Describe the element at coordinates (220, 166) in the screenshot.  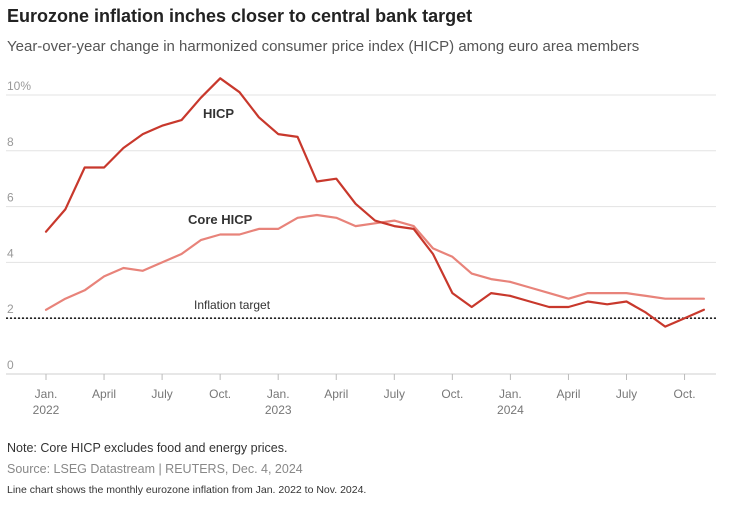
I see `series-labels: HICP Core HICP` at that location.